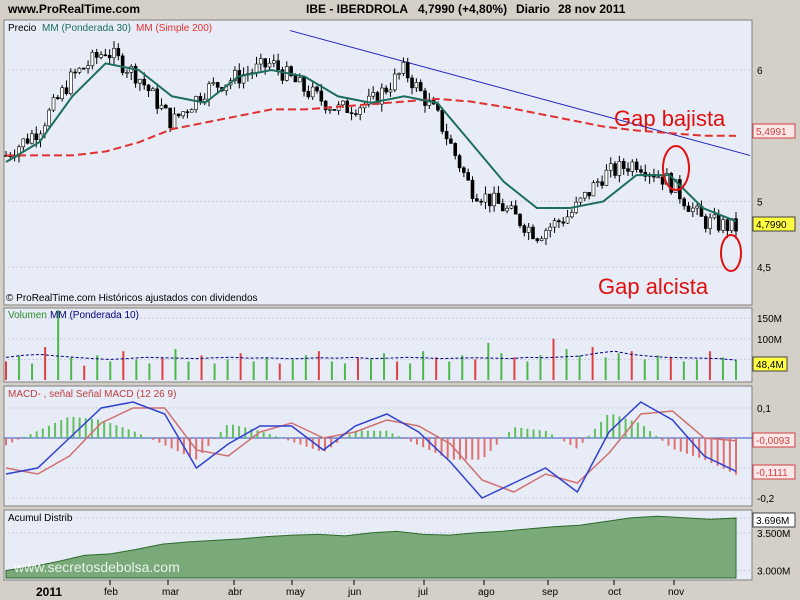  I want to click on month-label-jun: jun, so click(354, 592).